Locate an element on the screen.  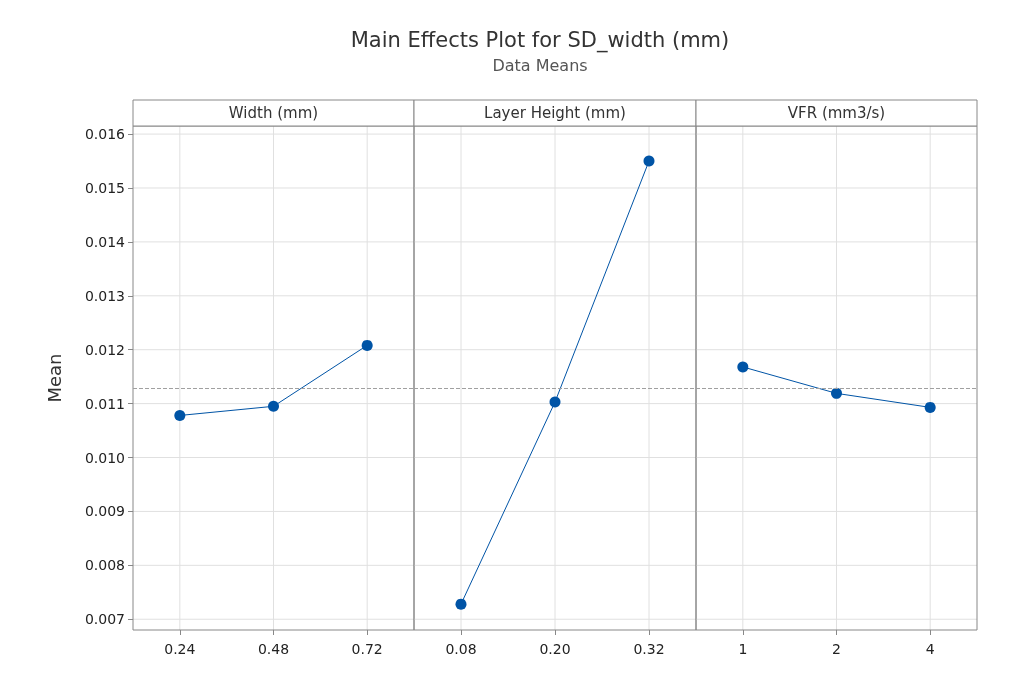
chart-subtitle: Data Means is located at coordinates (540, 65).